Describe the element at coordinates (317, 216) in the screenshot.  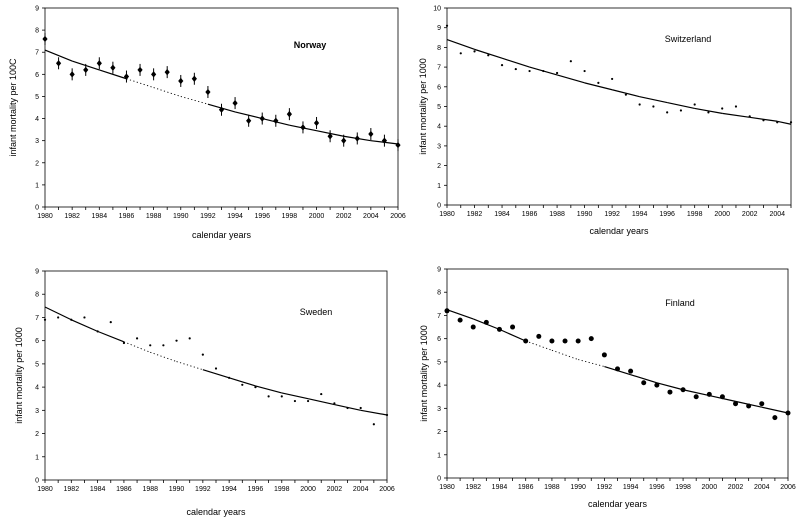
I see `x-tick-label: 2000` at that location.